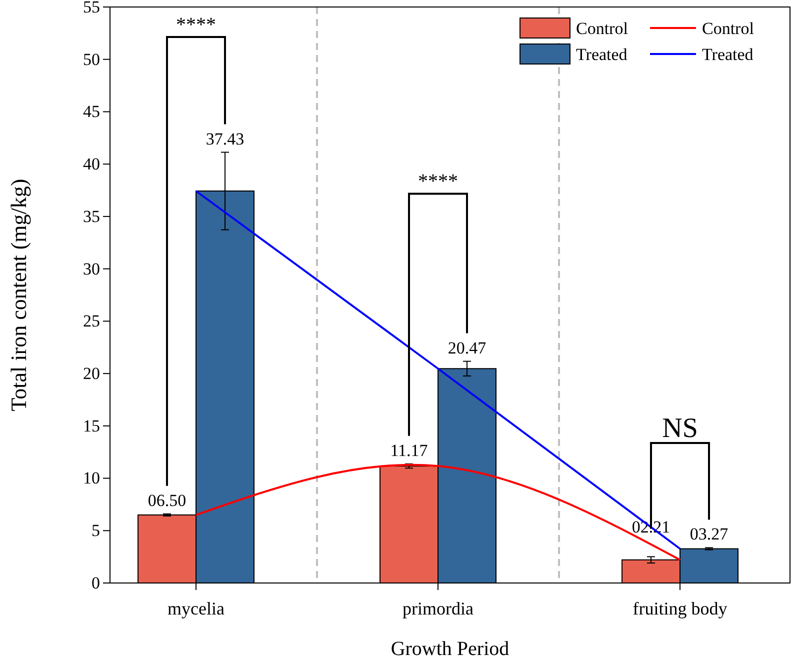 The image size is (794, 662). What do you see at coordinates (96, 582) in the screenshot?
I see `y-tick-label: 0` at bounding box center [96, 582].